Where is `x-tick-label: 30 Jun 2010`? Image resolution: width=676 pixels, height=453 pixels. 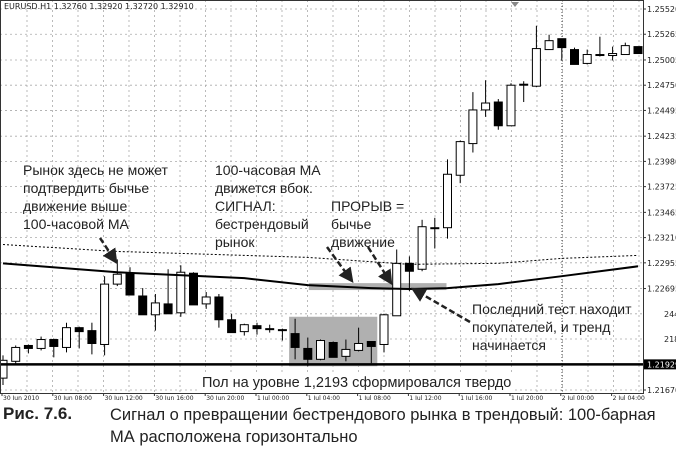 x-tick-label: 30 Jun 2010 is located at coordinates (21, 397).